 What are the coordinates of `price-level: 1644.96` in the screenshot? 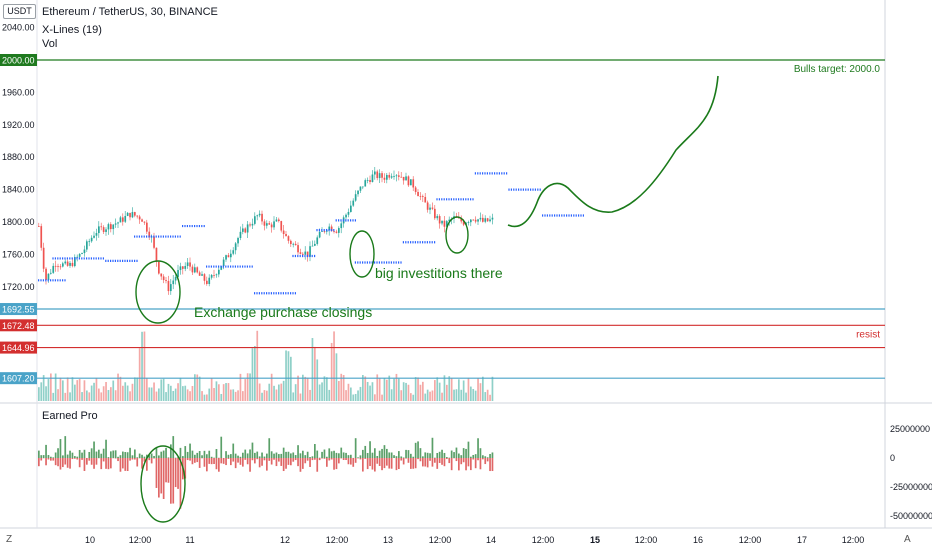 It's located at (442, 347).